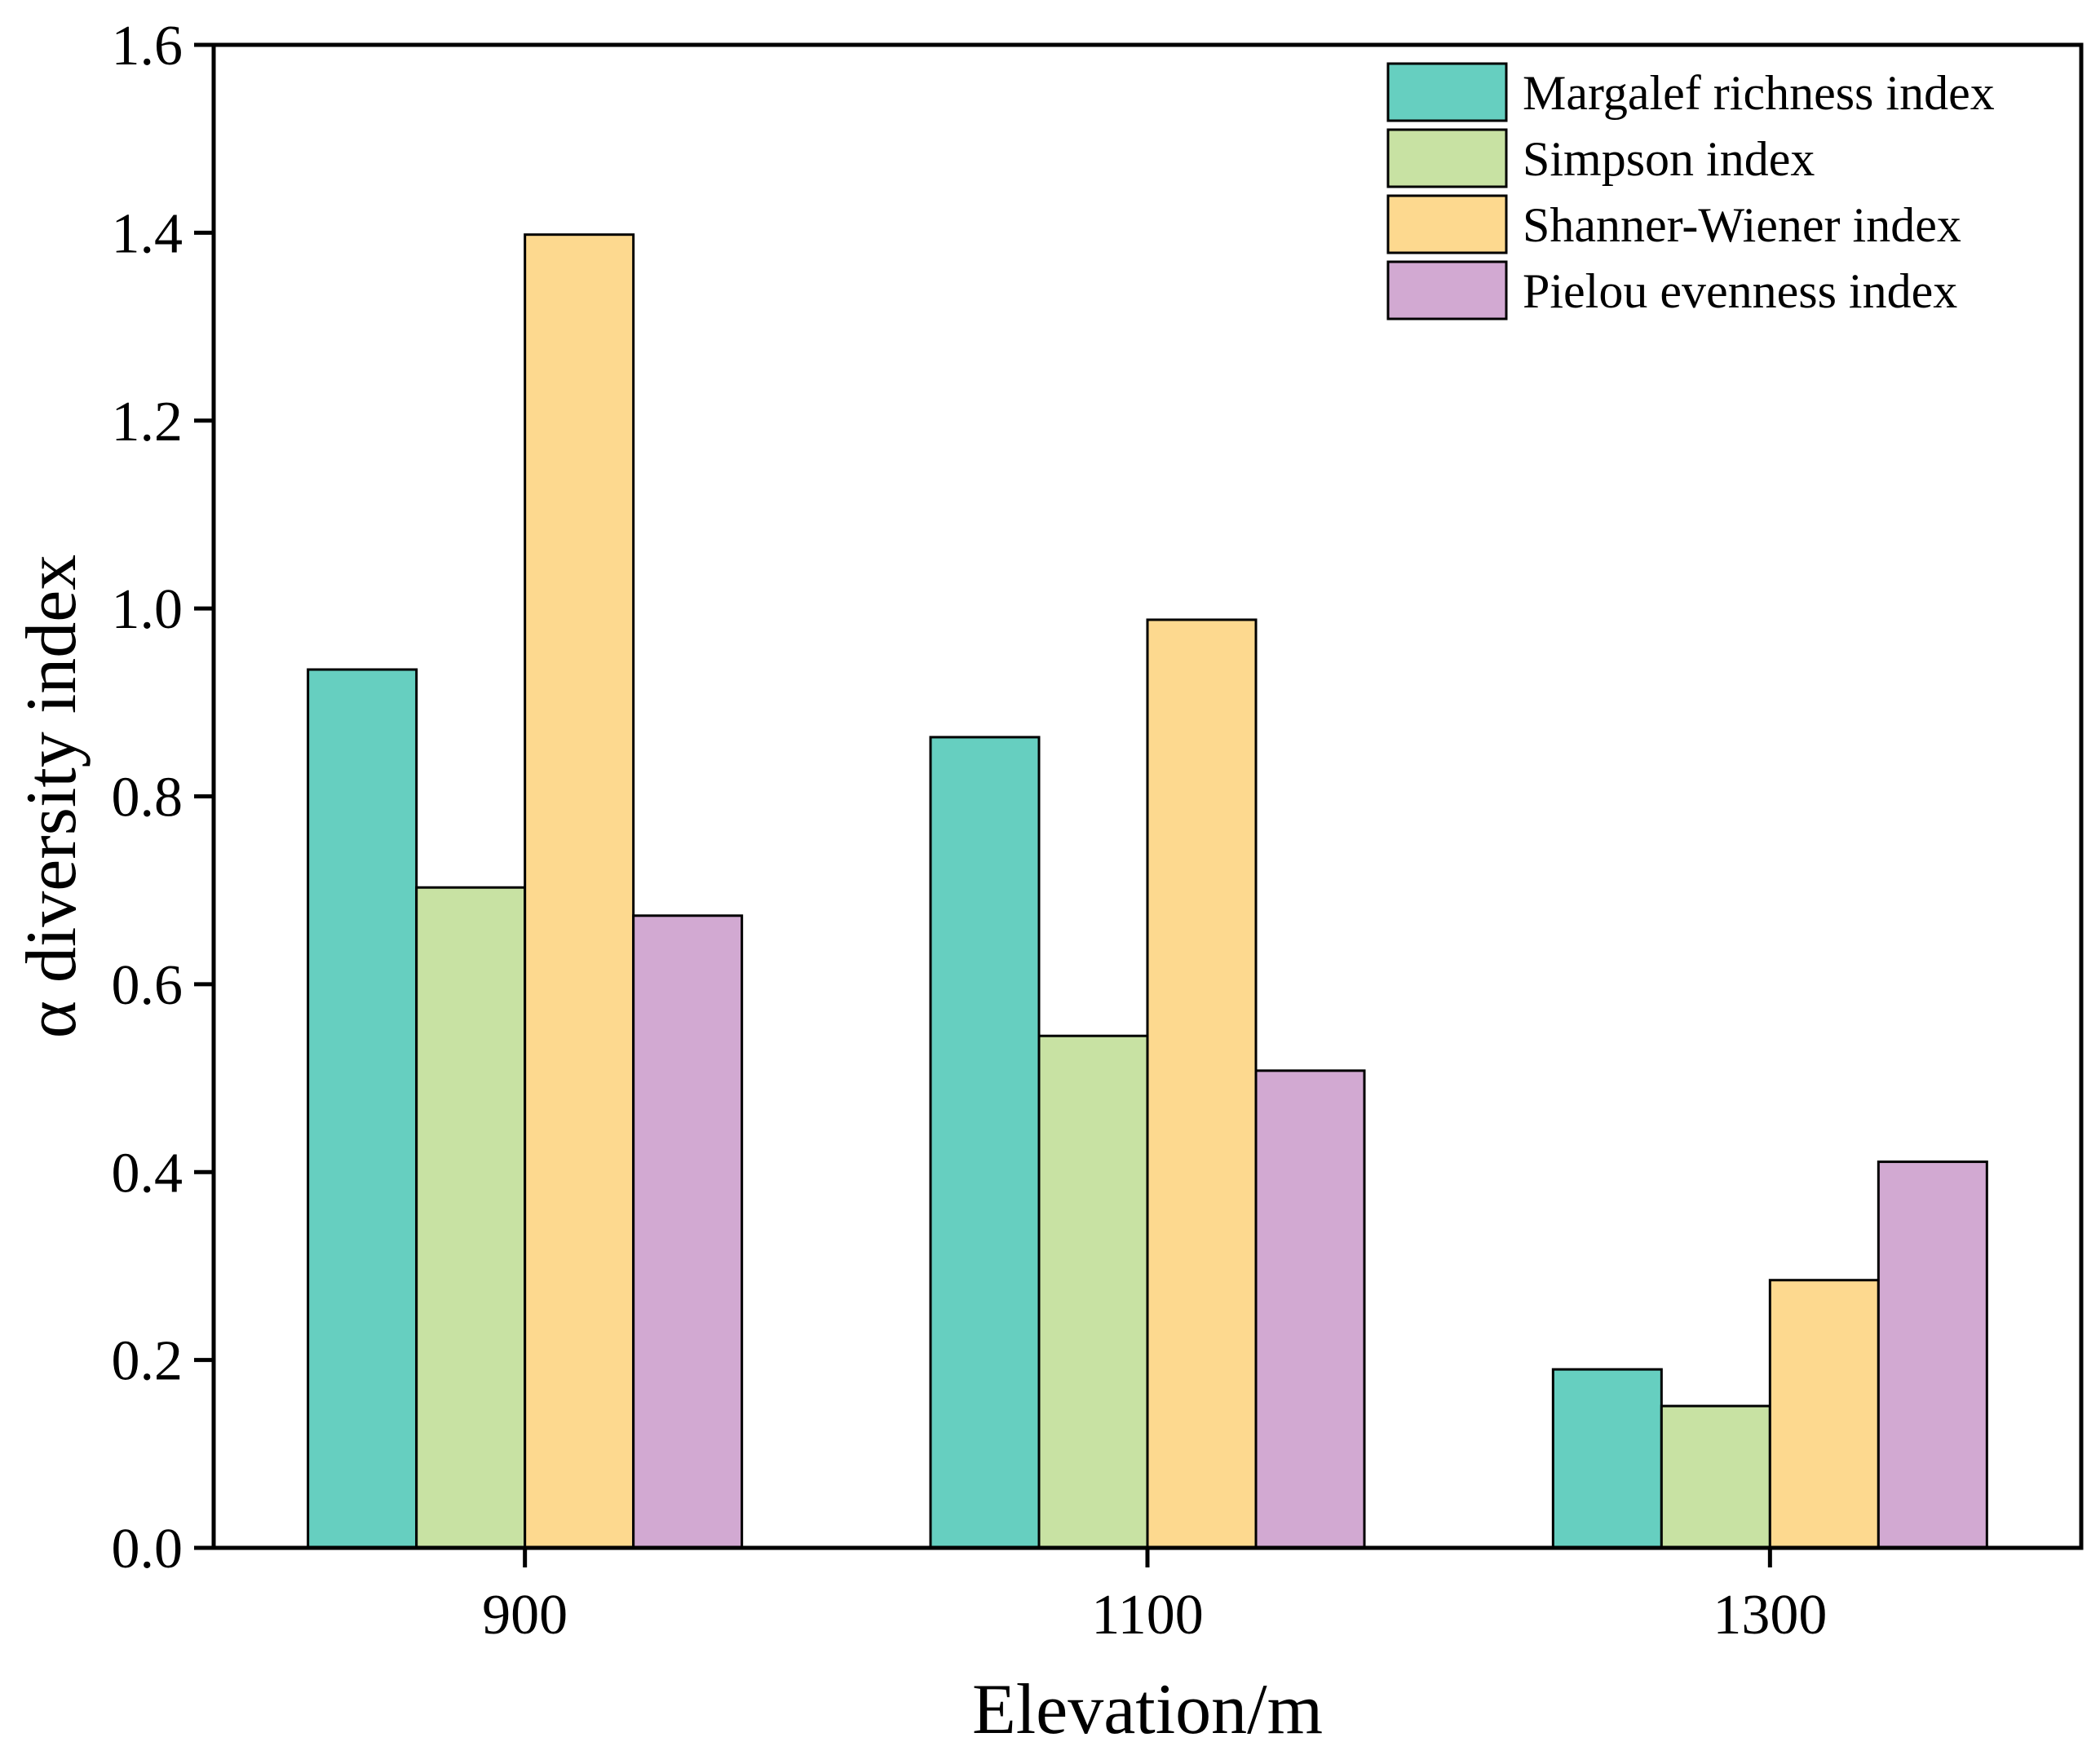 The height and width of the screenshot is (1755, 2100). Describe the element at coordinates (1147, 1710) in the screenshot. I see `x-axis-title: Elevation/m` at that location.